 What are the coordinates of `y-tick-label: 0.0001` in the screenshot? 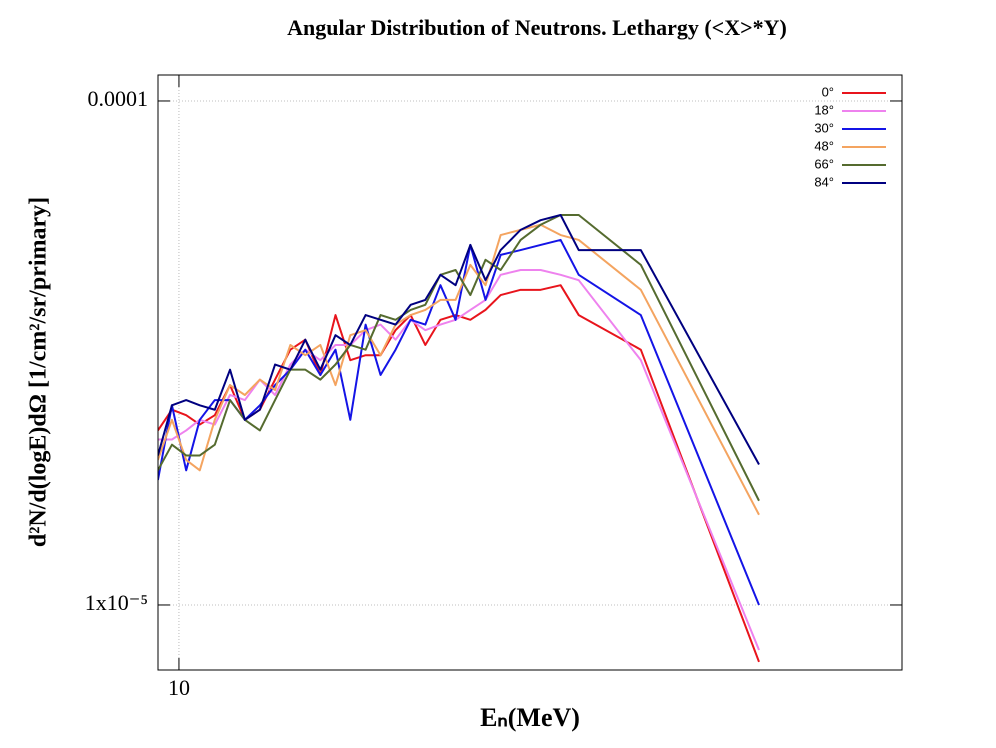 It's located at (118, 98).